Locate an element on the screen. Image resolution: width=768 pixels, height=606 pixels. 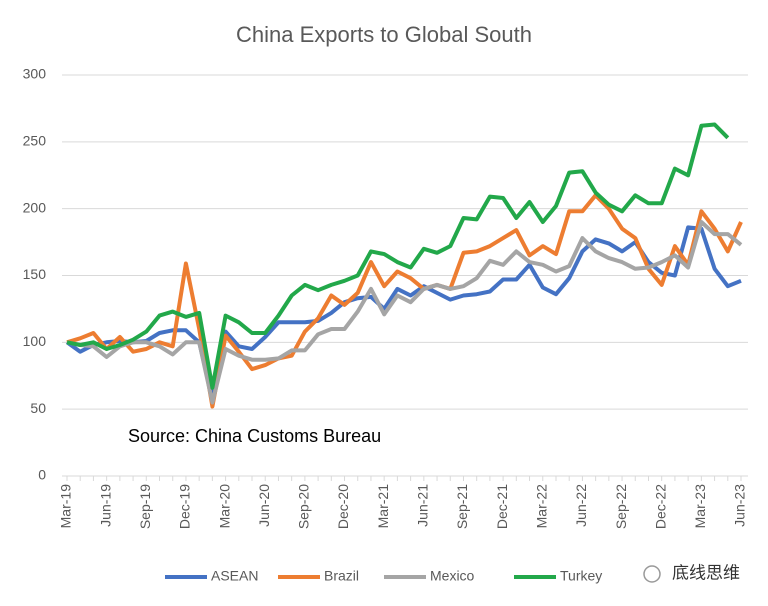
y-tick-label: 150 is located at coordinates (35, 274).